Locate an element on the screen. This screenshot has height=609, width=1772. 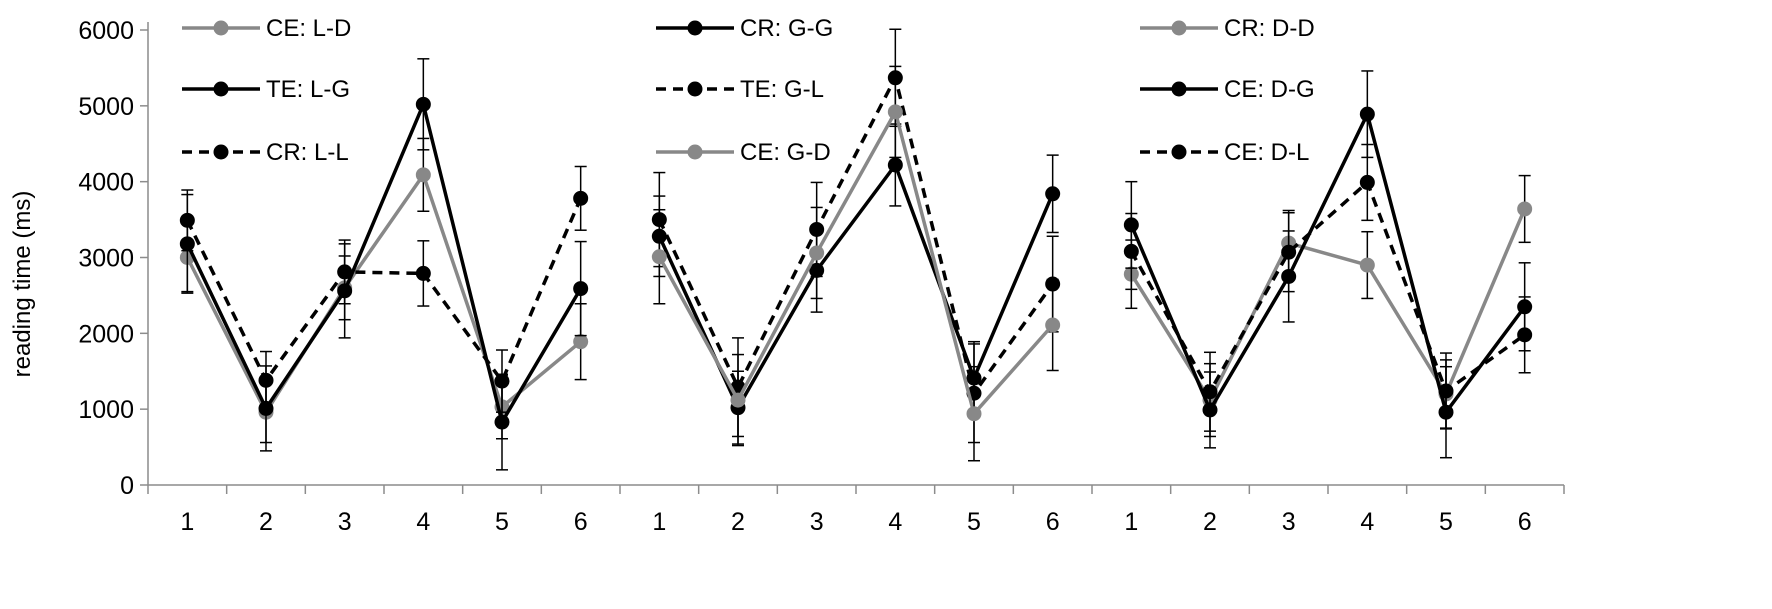
legend-label: TE: L-G is located at coordinates (308, 89).